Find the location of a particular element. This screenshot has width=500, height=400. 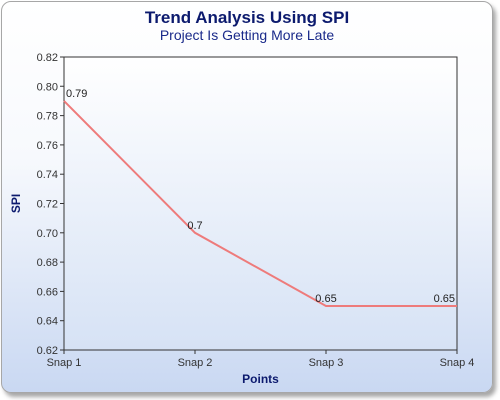

y-tick-label: 0.80 is located at coordinates (47, 87).